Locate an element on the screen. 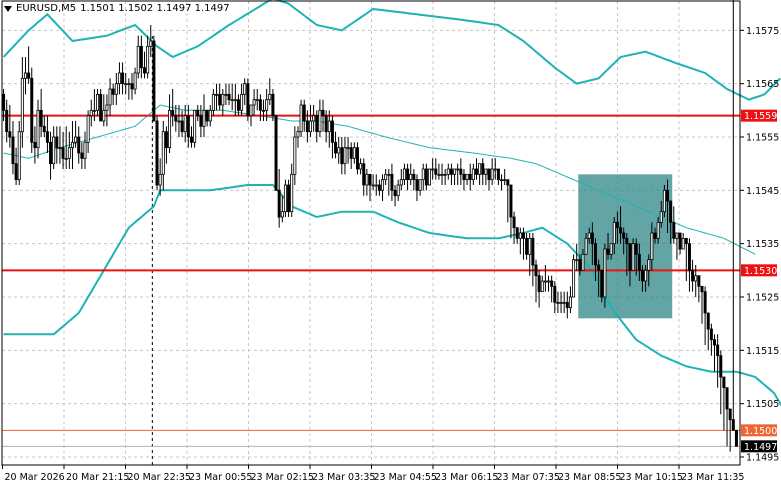  y-tick-label: 1.1535 is located at coordinates (762, 244).